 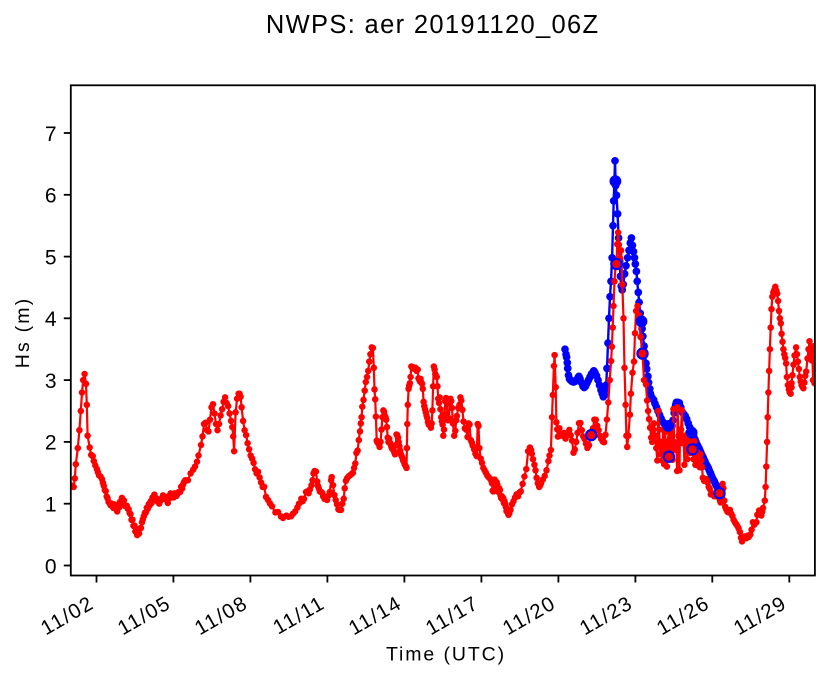 I want to click on svg-text: 0, so click(x=51, y=566).